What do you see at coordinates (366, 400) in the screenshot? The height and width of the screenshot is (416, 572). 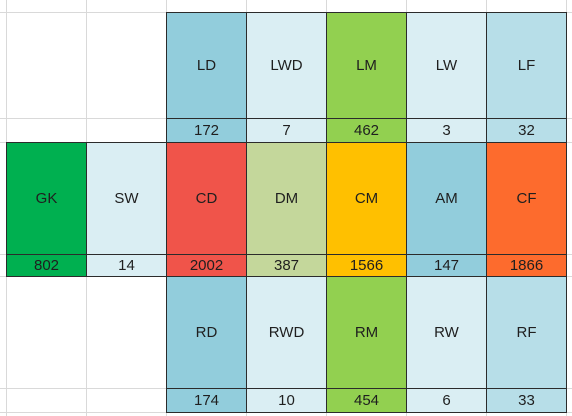 I see `position-count-rm: 454` at bounding box center [366, 400].